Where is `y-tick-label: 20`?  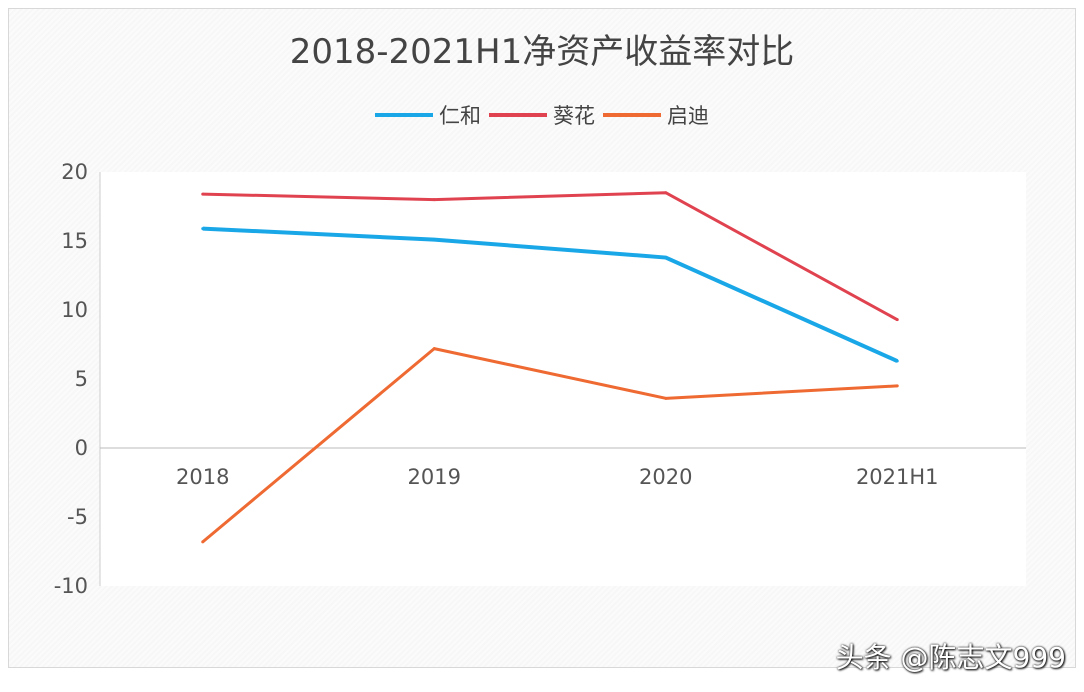
y-tick-label: 20 is located at coordinates (74, 172).